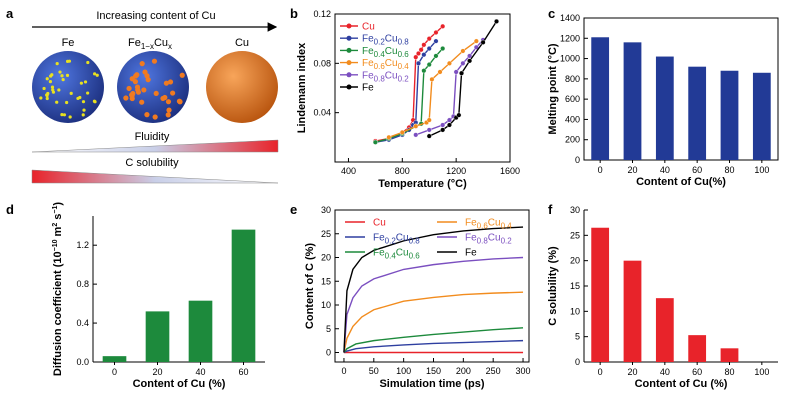 The image size is (801, 407). I want to click on chart-e-xtick-label: 0, so click(343, 371).